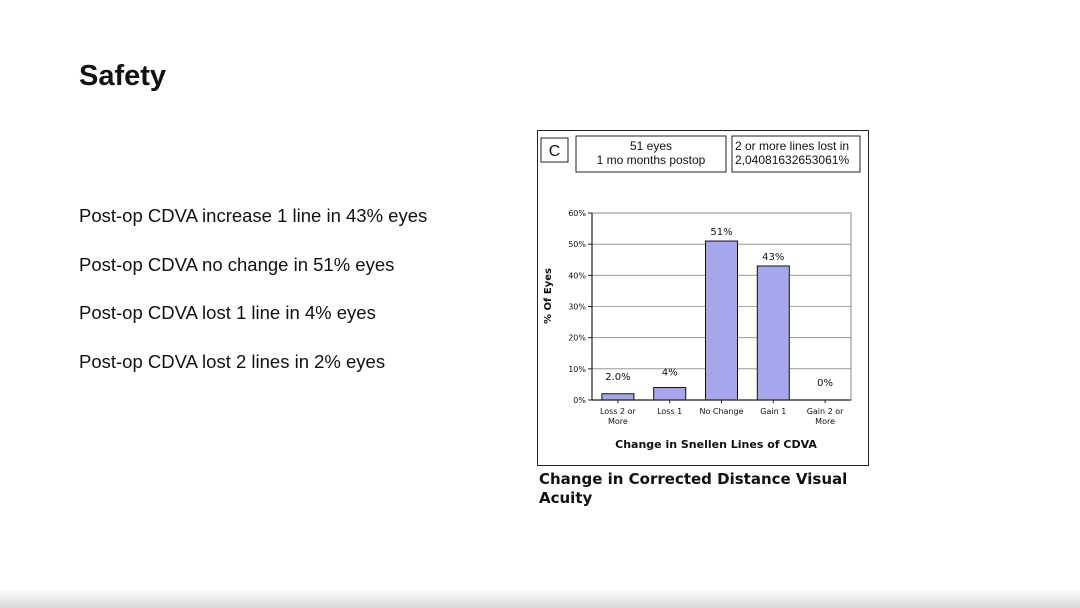 The width and height of the screenshot is (1080, 608). I want to click on bullet-item: Post-op CDVA lost 1 line in 4% eyes, so click(227, 313).